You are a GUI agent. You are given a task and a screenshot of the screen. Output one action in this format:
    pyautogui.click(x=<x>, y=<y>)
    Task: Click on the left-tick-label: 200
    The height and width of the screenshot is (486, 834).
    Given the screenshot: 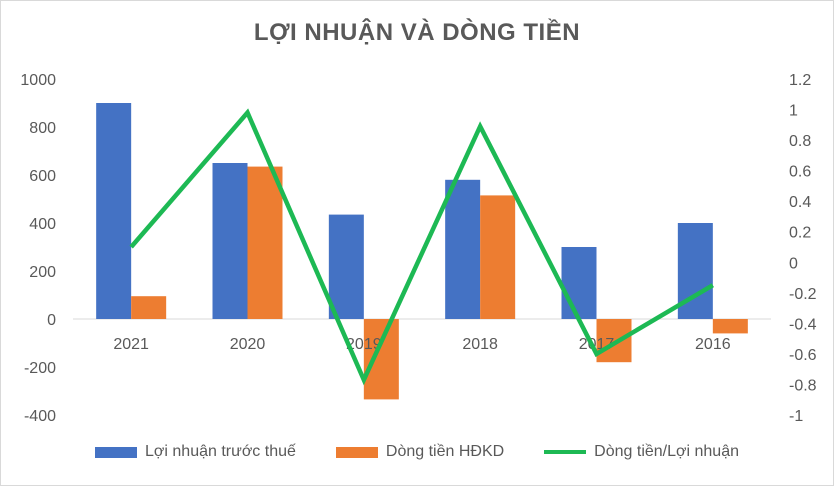 What is the action you would take?
    pyautogui.click(x=42, y=272)
    